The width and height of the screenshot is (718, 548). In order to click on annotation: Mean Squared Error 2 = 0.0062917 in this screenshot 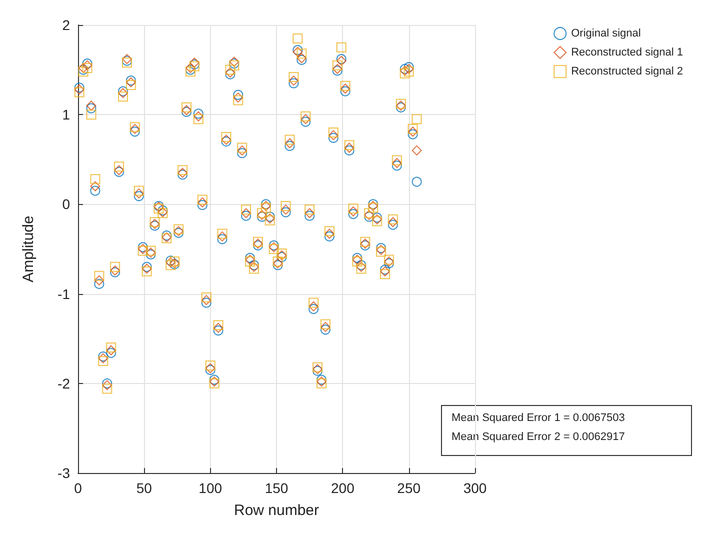, I will do `click(538, 437)`.